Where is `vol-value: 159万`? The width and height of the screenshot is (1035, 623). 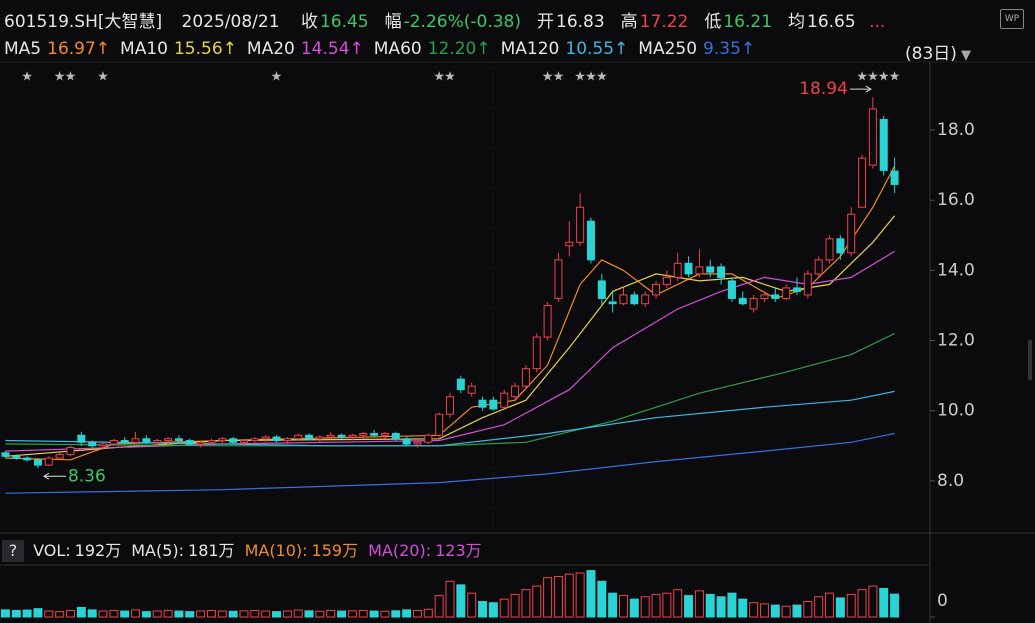
vol-value: 159万 is located at coordinates (335, 550).